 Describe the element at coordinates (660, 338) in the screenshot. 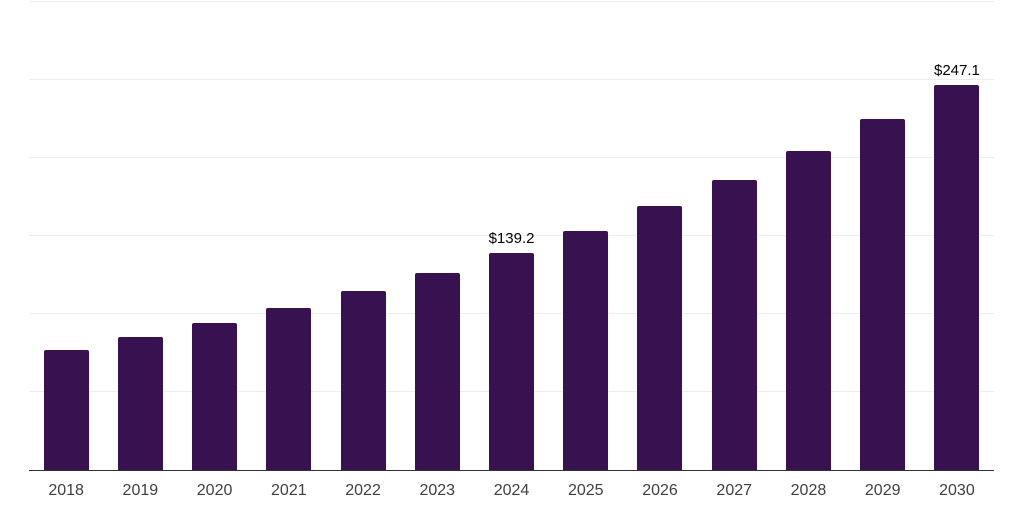

I see `bar-2026` at that location.